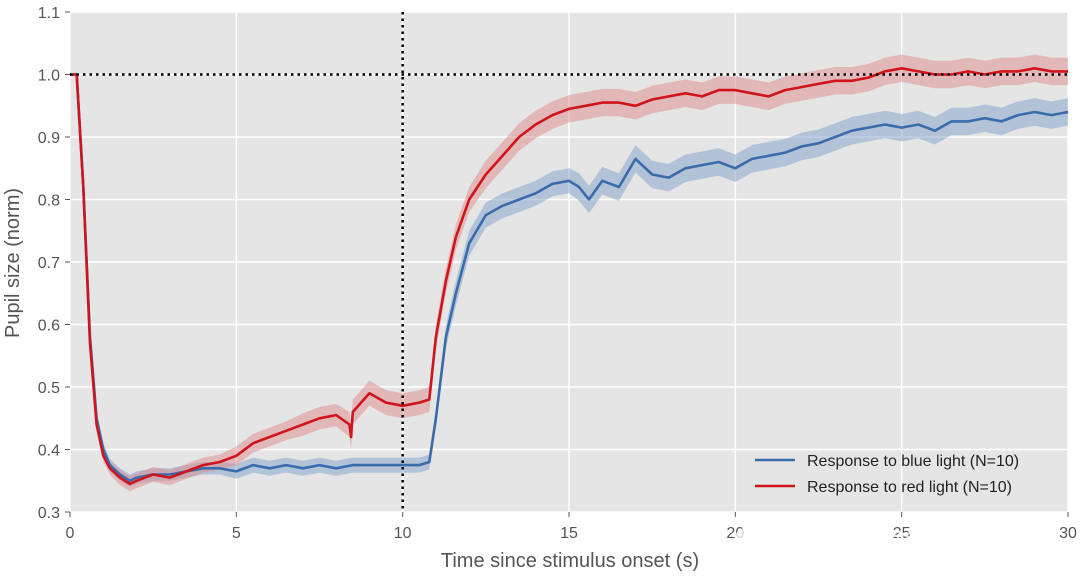 Image resolution: width=1080 pixels, height=578 pixels. What do you see at coordinates (49, 76) in the screenshot?
I see `y-tick-label: 1.0` at bounding box center [49, 76].